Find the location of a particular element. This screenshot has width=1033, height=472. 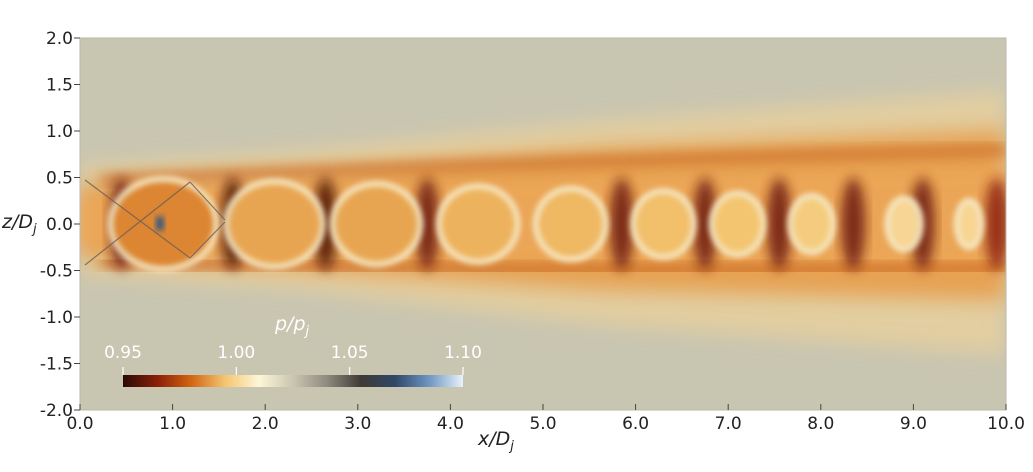

y-tick-label: -2.0 is located at coordinates (56, 411).